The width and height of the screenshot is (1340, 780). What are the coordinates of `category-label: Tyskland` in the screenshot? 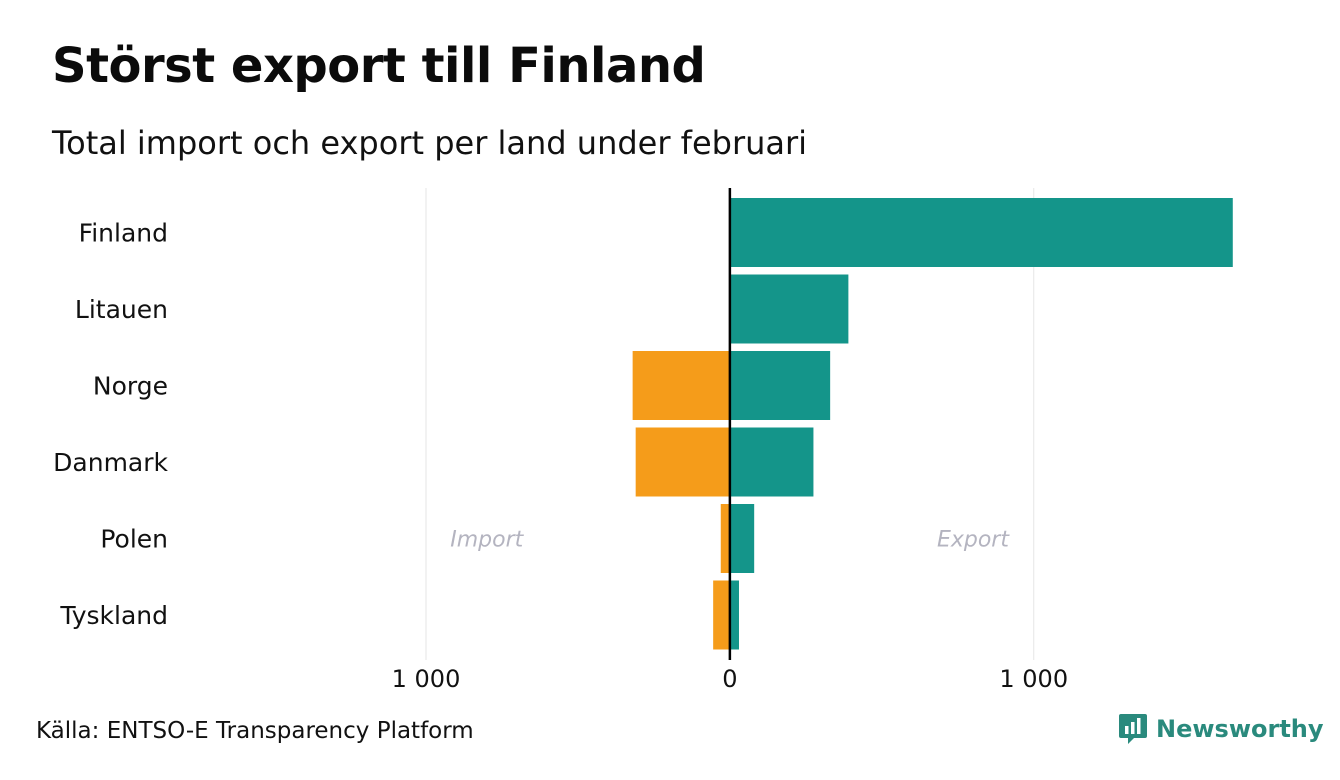 It's located at (113, 615).